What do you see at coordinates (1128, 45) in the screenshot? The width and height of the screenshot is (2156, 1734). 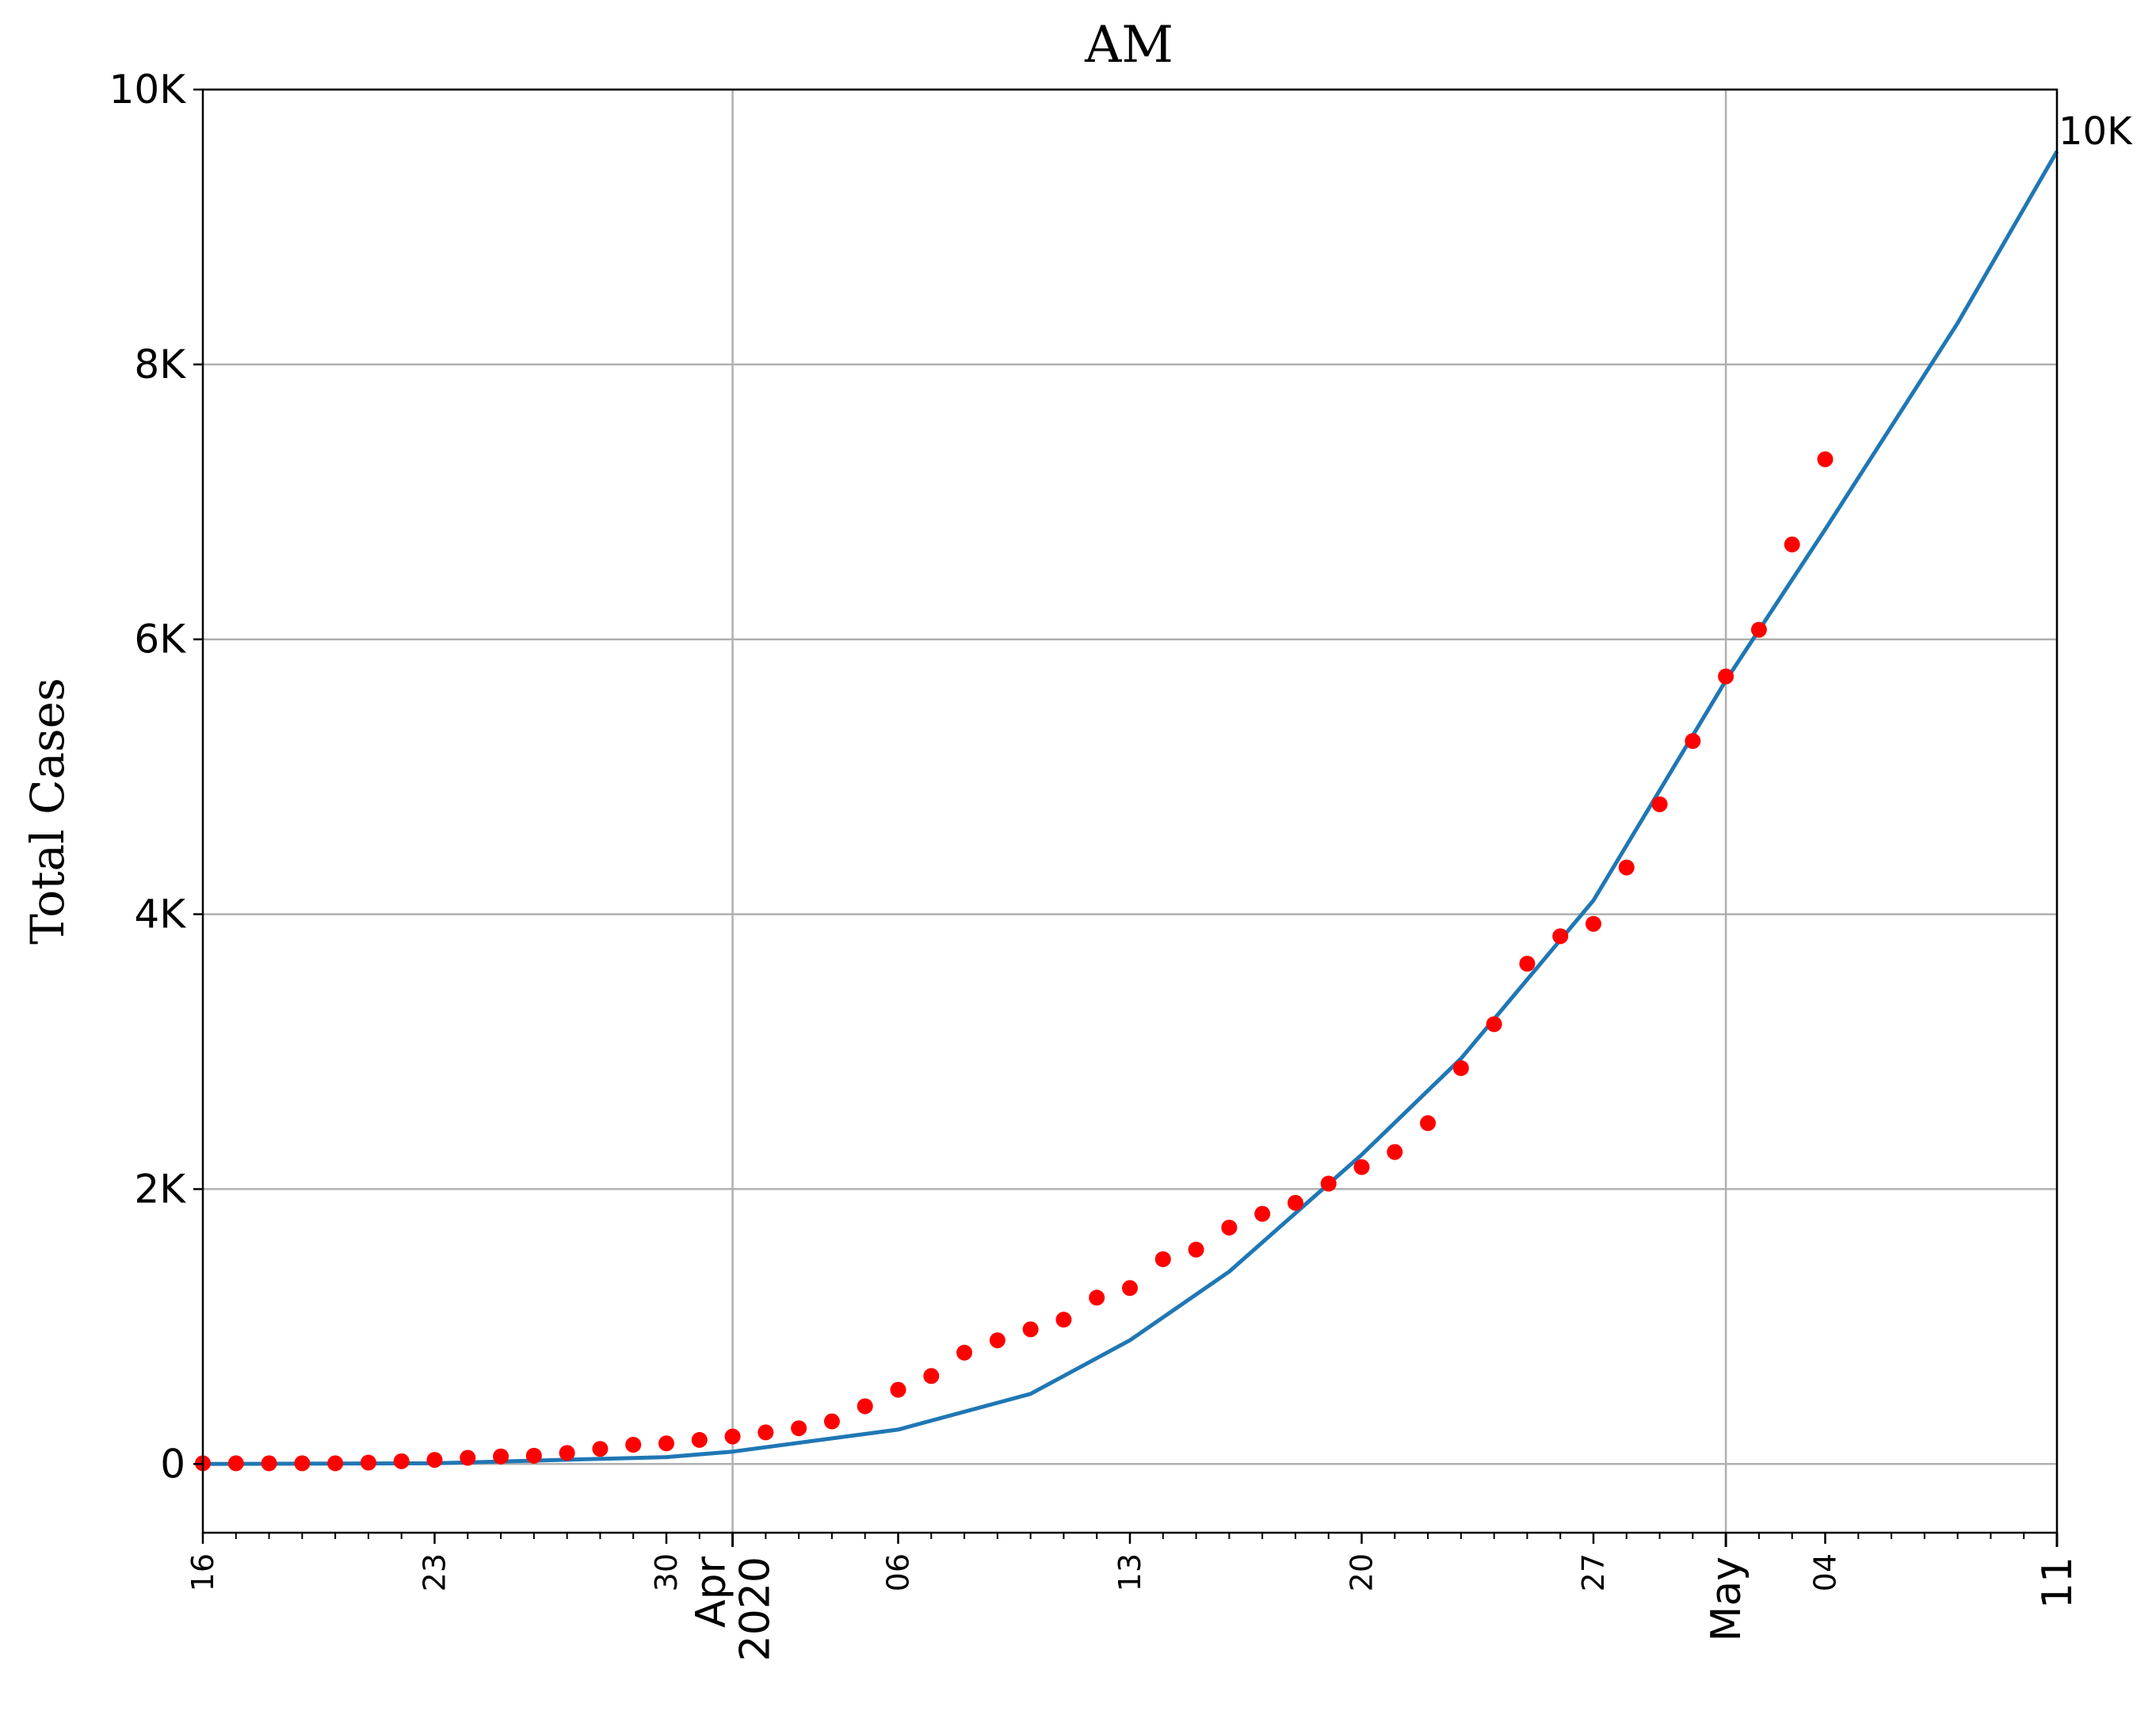 I see `chart-title: AM` at bounding box center [1128, 45].